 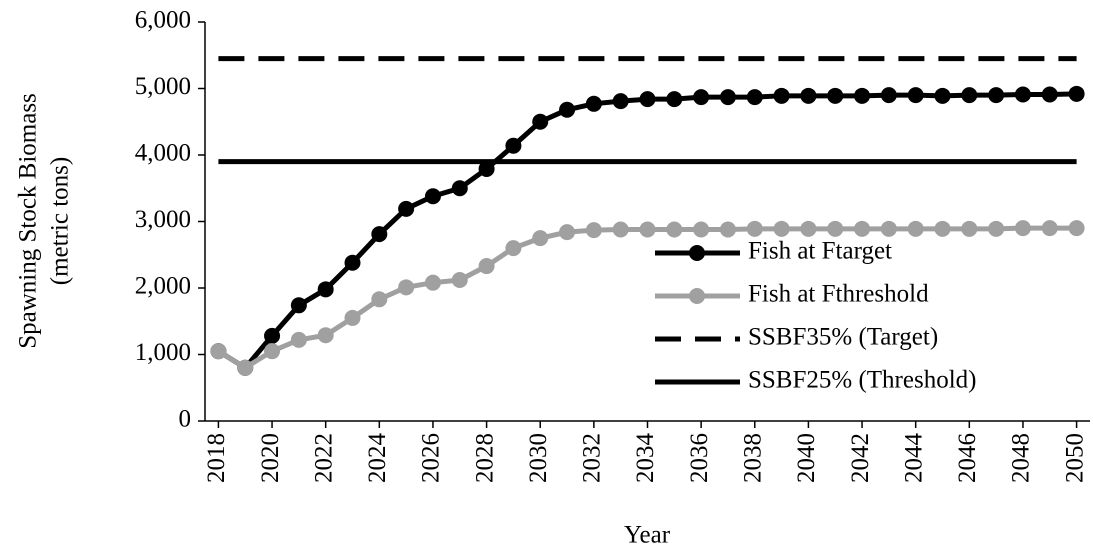 What do you see at coordinates (862, 380) in the screenshot?
I see `legend-label: SSBF25% (Threshold)` at bounding box center [862, 380].